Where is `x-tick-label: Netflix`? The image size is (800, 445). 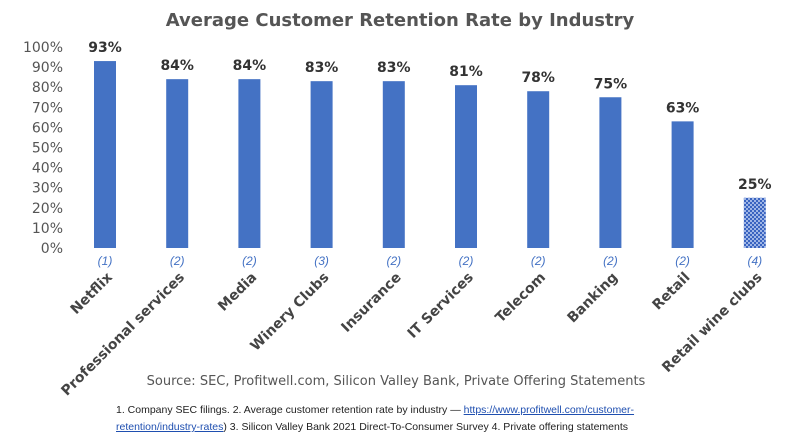 x-tick-label: Netflix is located at coordinates (92, 294).